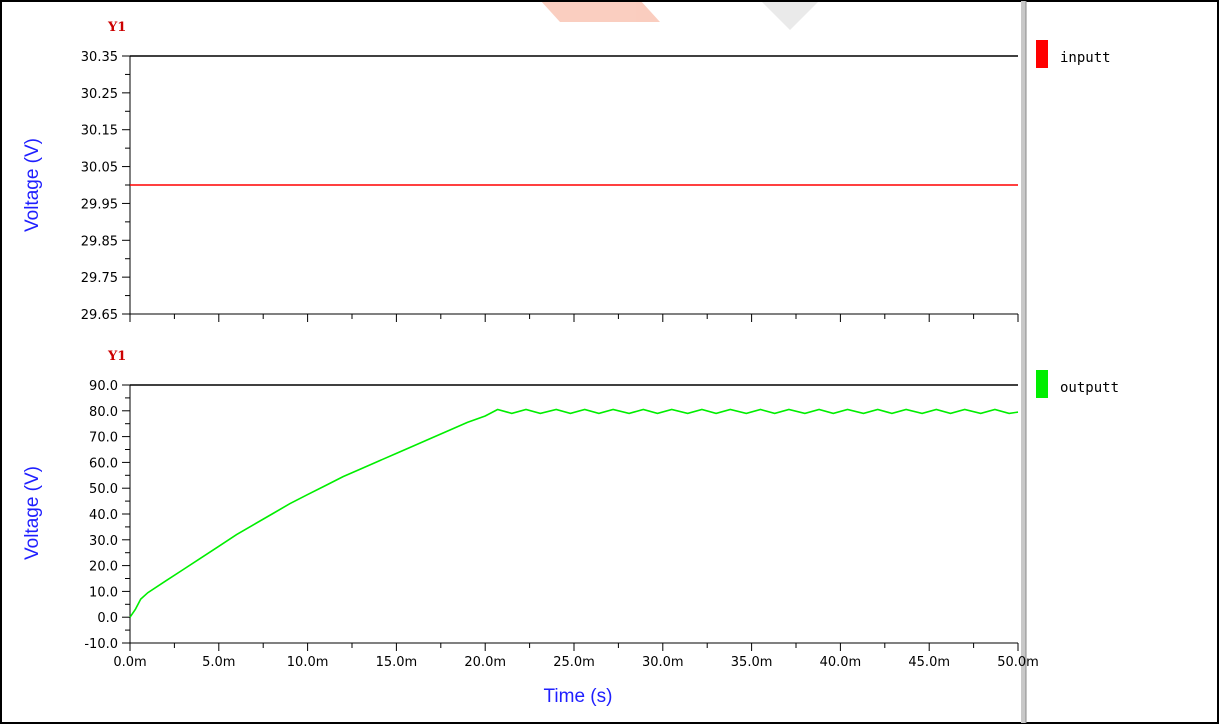 This screenshot has height=724, width=1219. What do you see at coordinates (574, 662) in the screenshot?
I see `x-tick-label: 25.0m` at bounding box center [574, 662].